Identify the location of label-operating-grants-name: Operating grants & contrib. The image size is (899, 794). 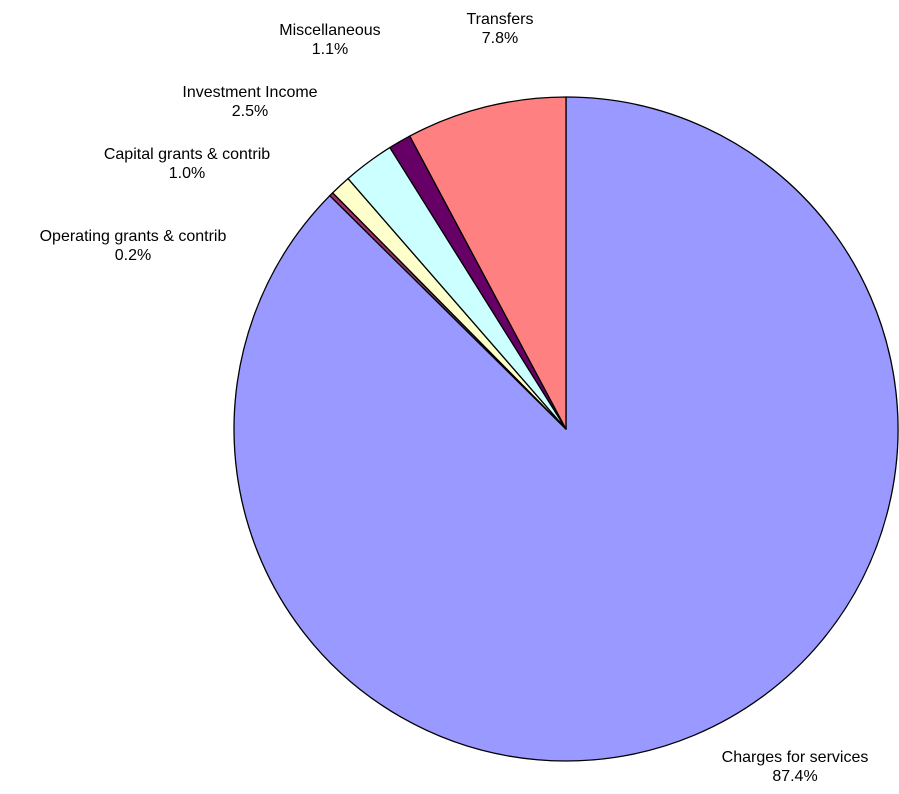
(133, 236).